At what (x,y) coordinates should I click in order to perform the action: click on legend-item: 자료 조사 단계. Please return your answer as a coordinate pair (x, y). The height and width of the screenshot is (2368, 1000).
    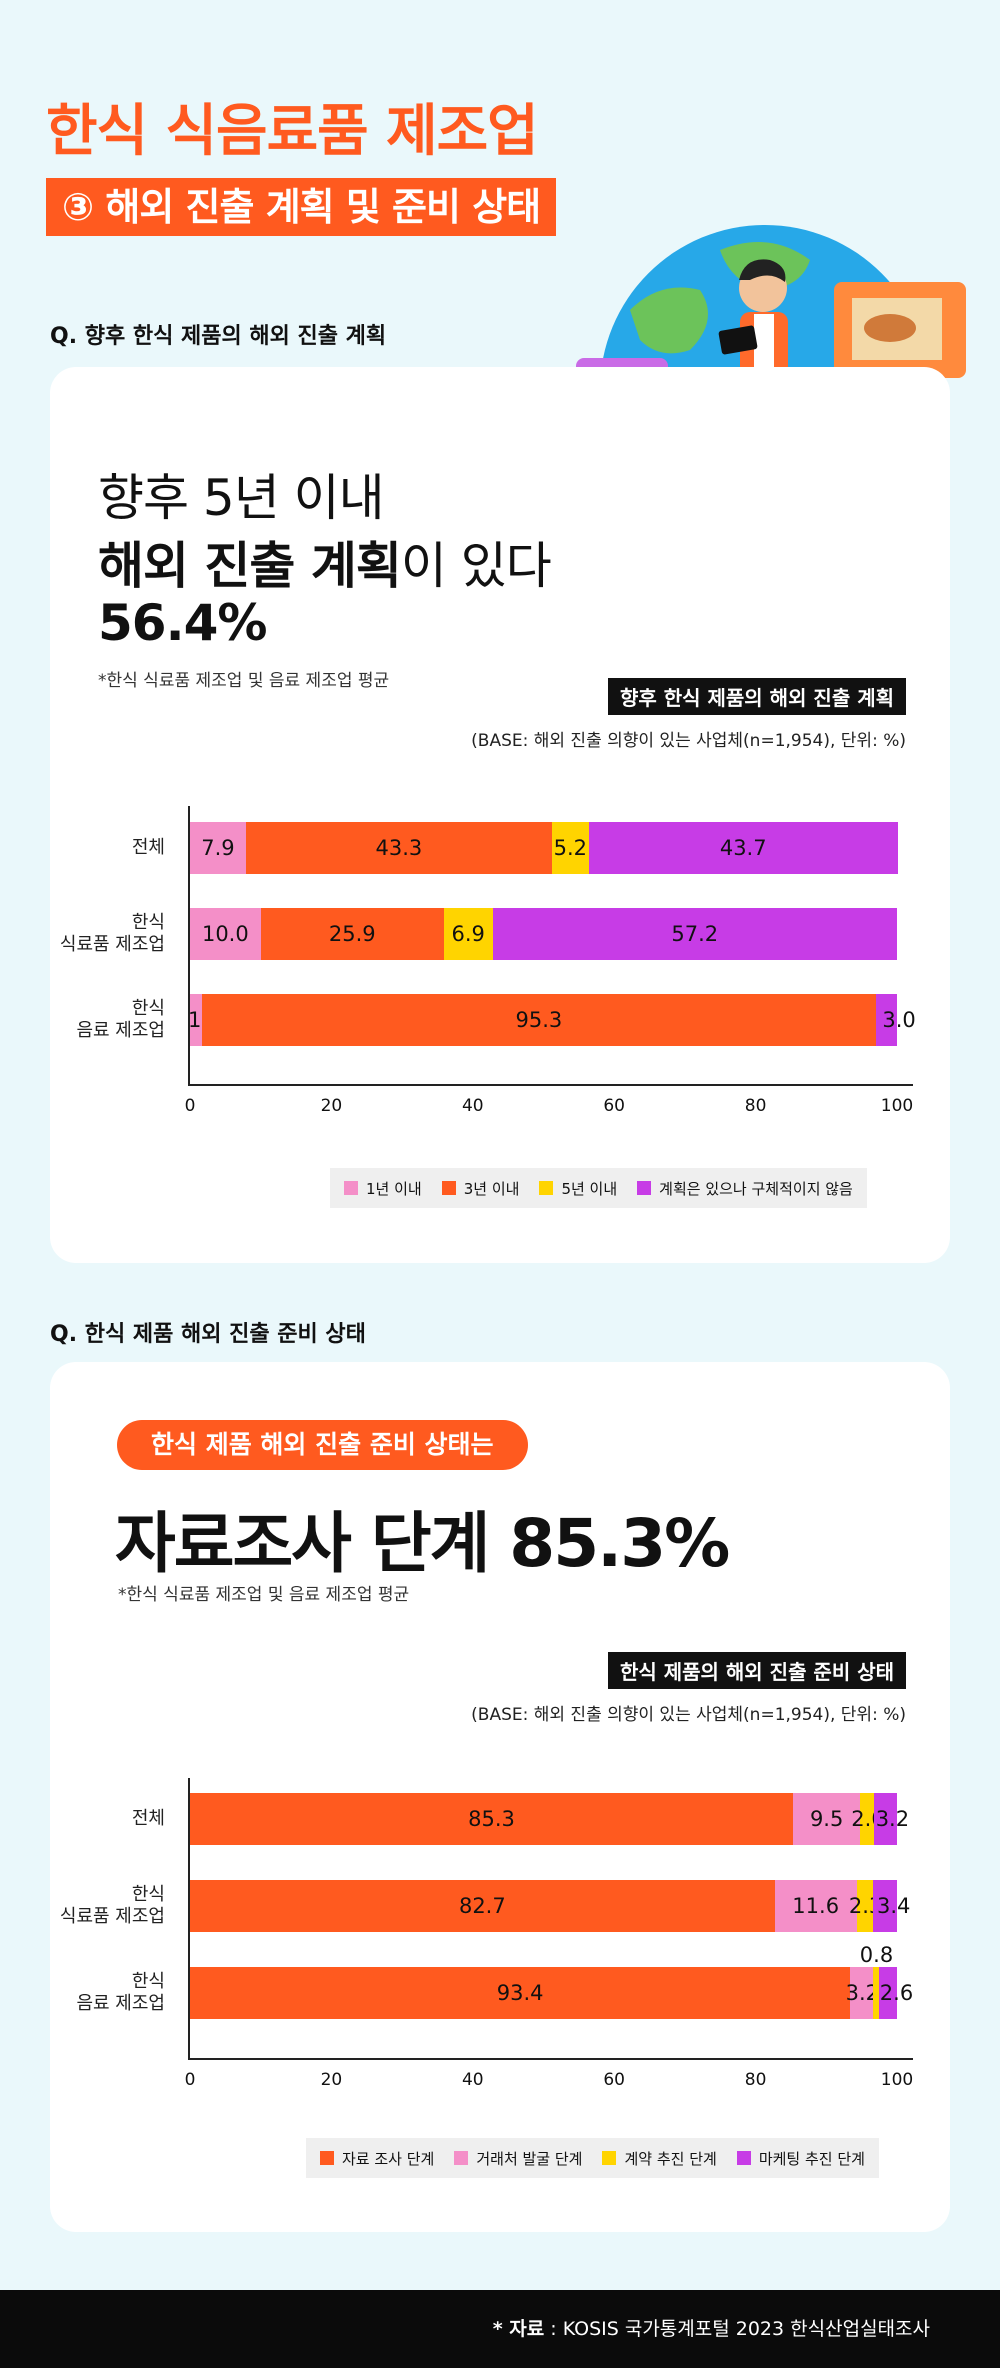
    Looking at the image, I should click on (377, 2158).